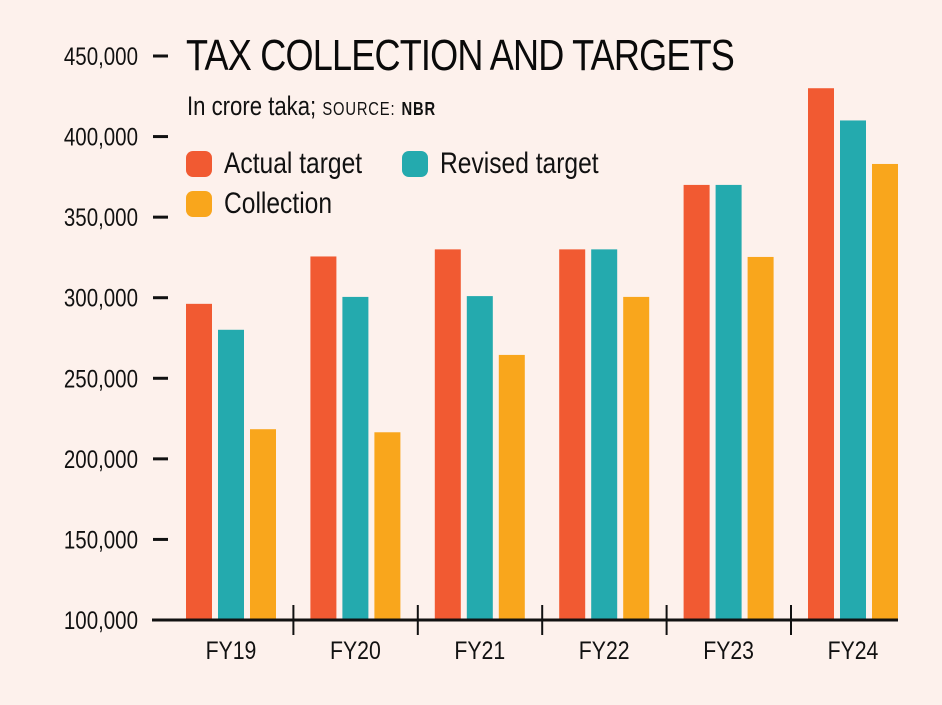  I want to click on source-name: NBR, so click(418, 109).